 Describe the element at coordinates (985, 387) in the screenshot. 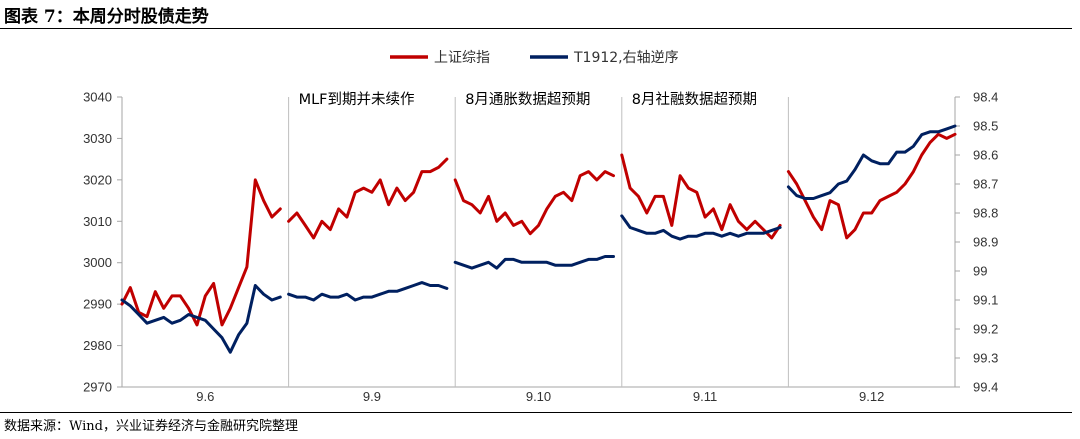

I see `y2-tick-label: 99.4` at that location.